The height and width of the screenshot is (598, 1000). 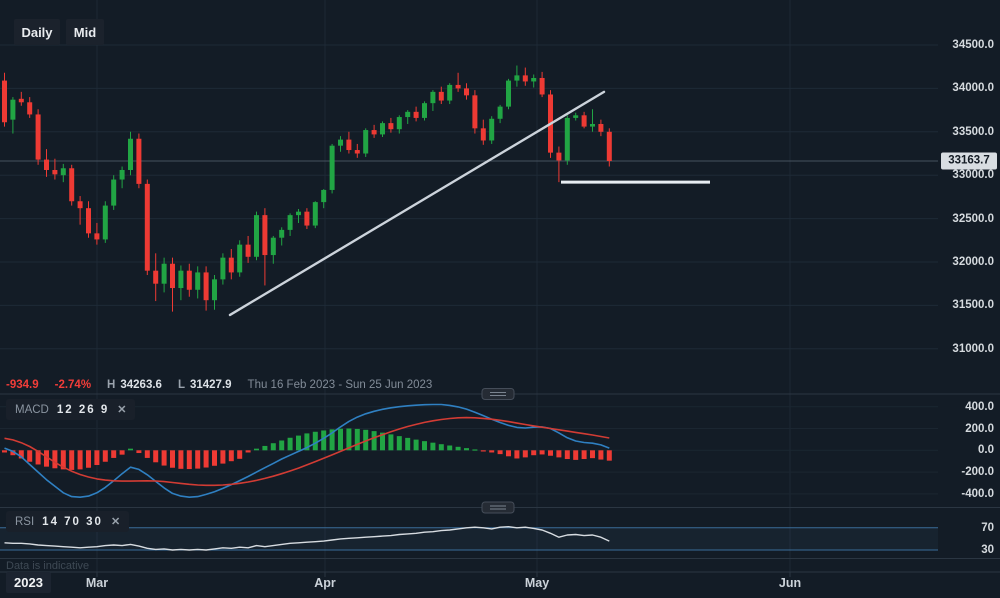 What do you see at coordinates (122, 410) in the screenshot?
I see `macd-close-icon: ✕` at bounding box center [122, 410].